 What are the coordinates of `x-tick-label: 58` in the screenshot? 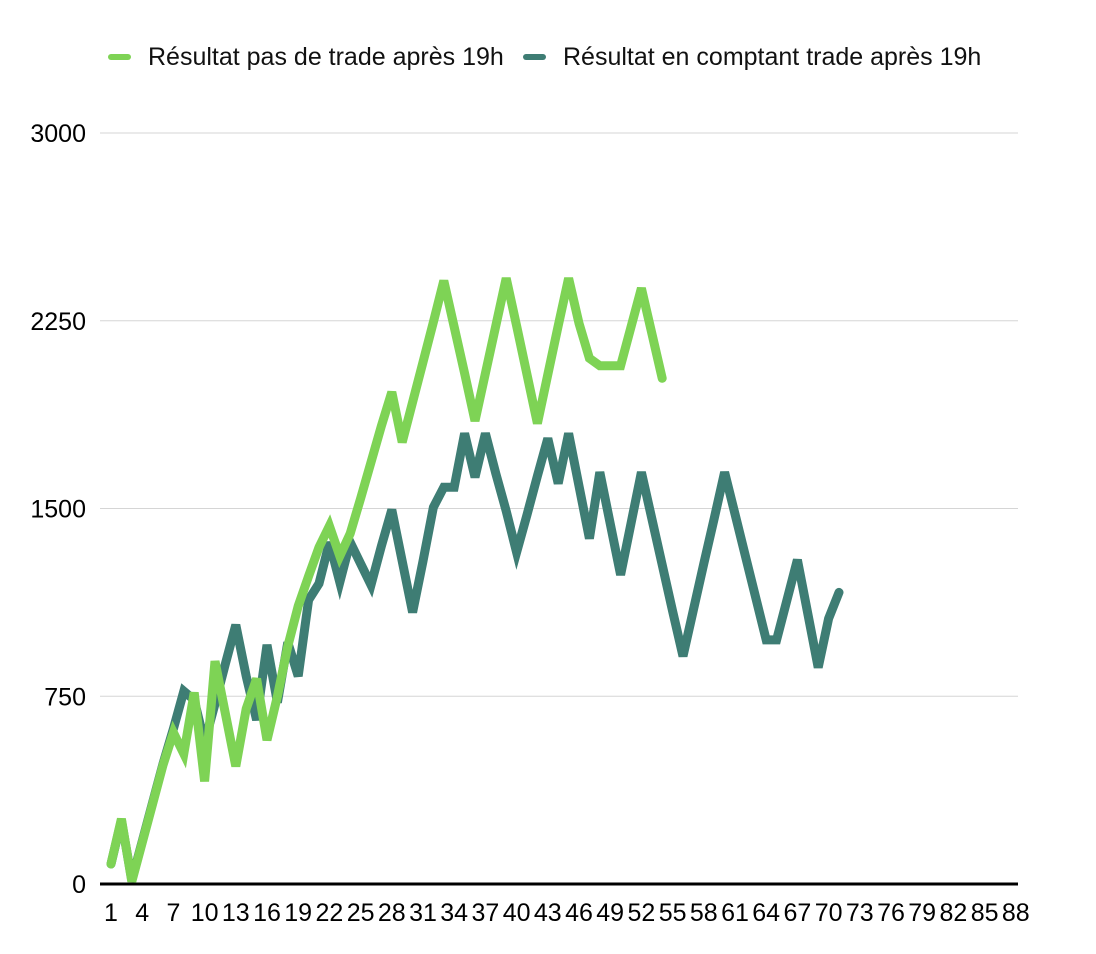 It's located at (704, 913).